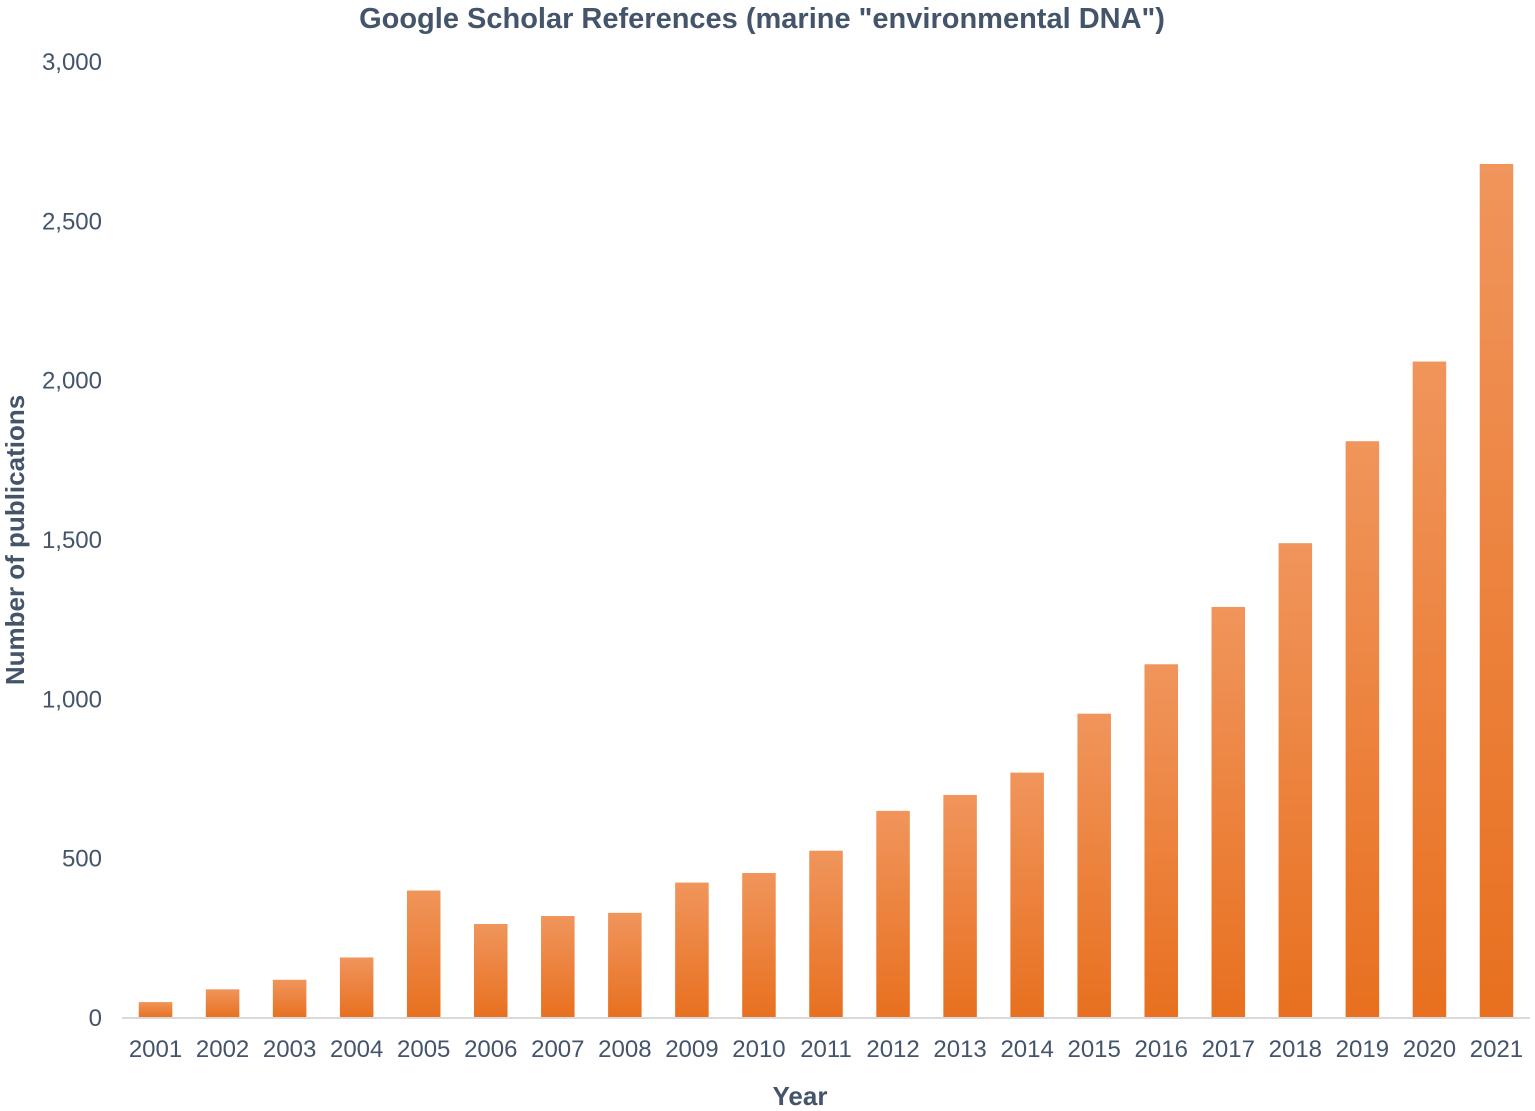 The height and width of the screenshot is (1111, 1535). I want to click on x-tick-label: 2004, so click(356, 1049).